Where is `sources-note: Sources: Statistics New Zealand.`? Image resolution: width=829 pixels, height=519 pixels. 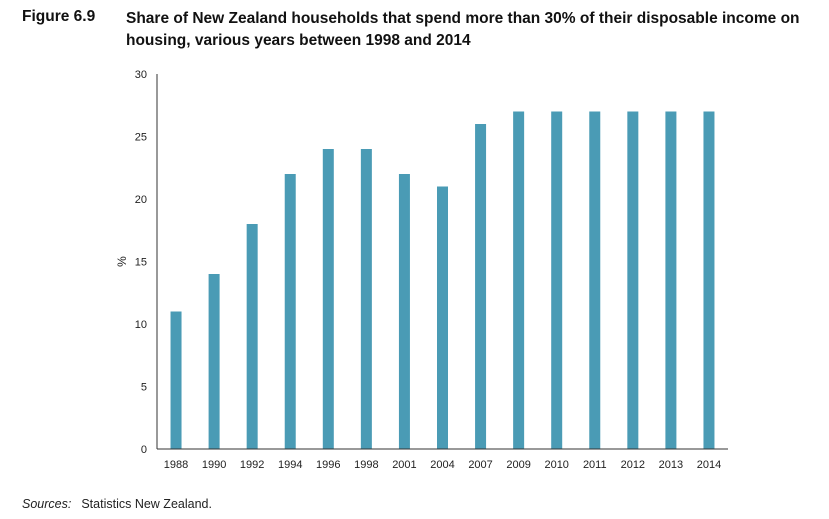 sources-note: Sources: Statistics New Zealand. is located at coordinates (117, 504).